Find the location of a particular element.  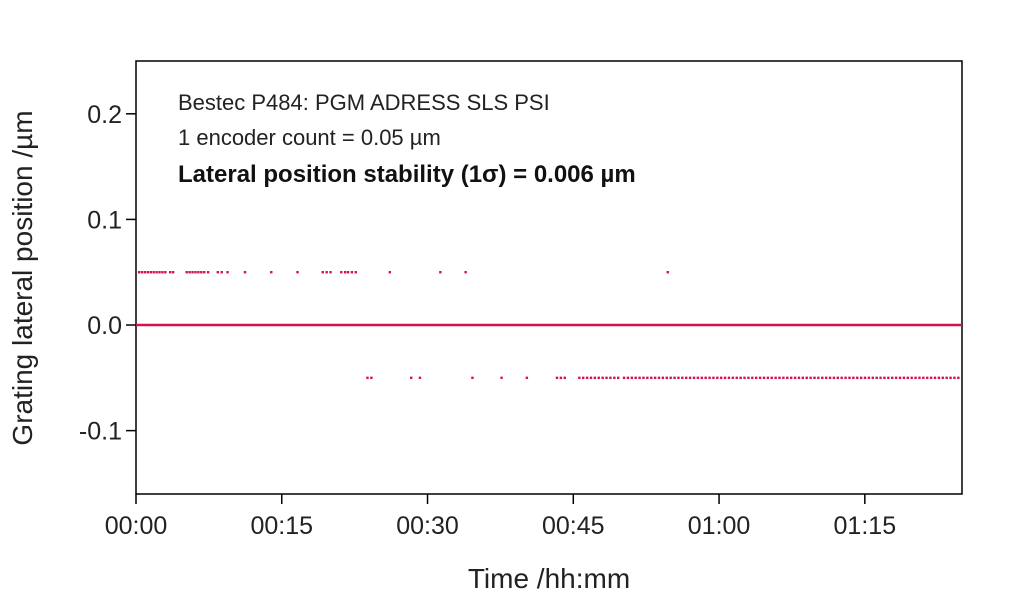

x-tick-label: 01:00 is located at coordinates (719, 526).